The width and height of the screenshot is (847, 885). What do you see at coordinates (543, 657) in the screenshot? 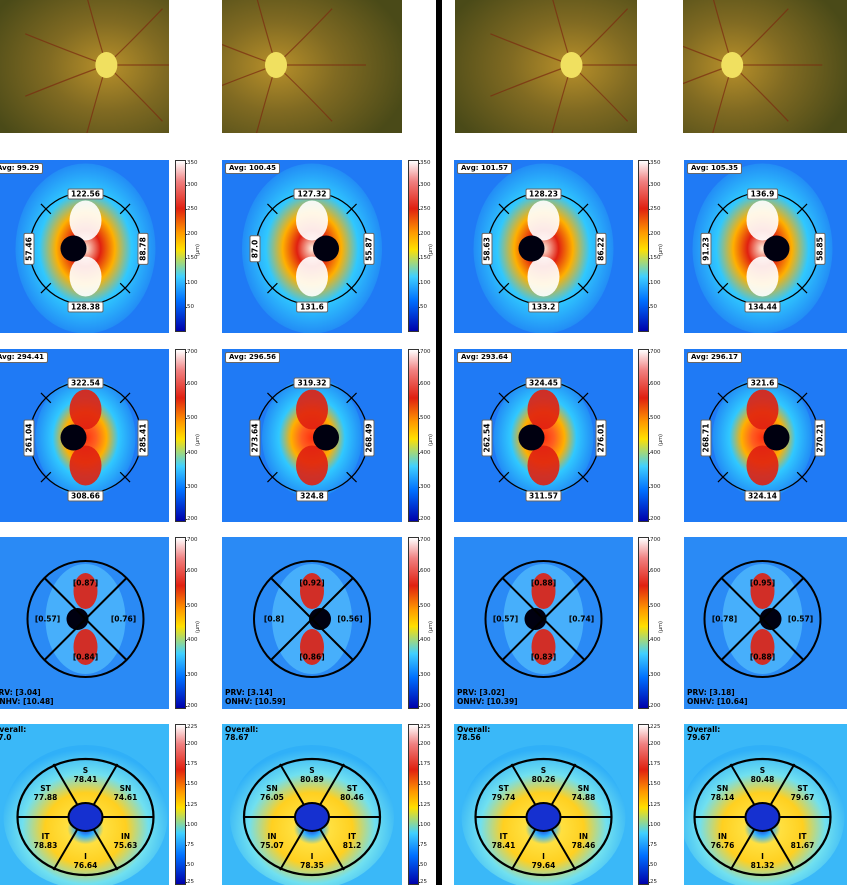
I see `ratio-bottom-label: [0.83]` at bounding box center [543, 657].